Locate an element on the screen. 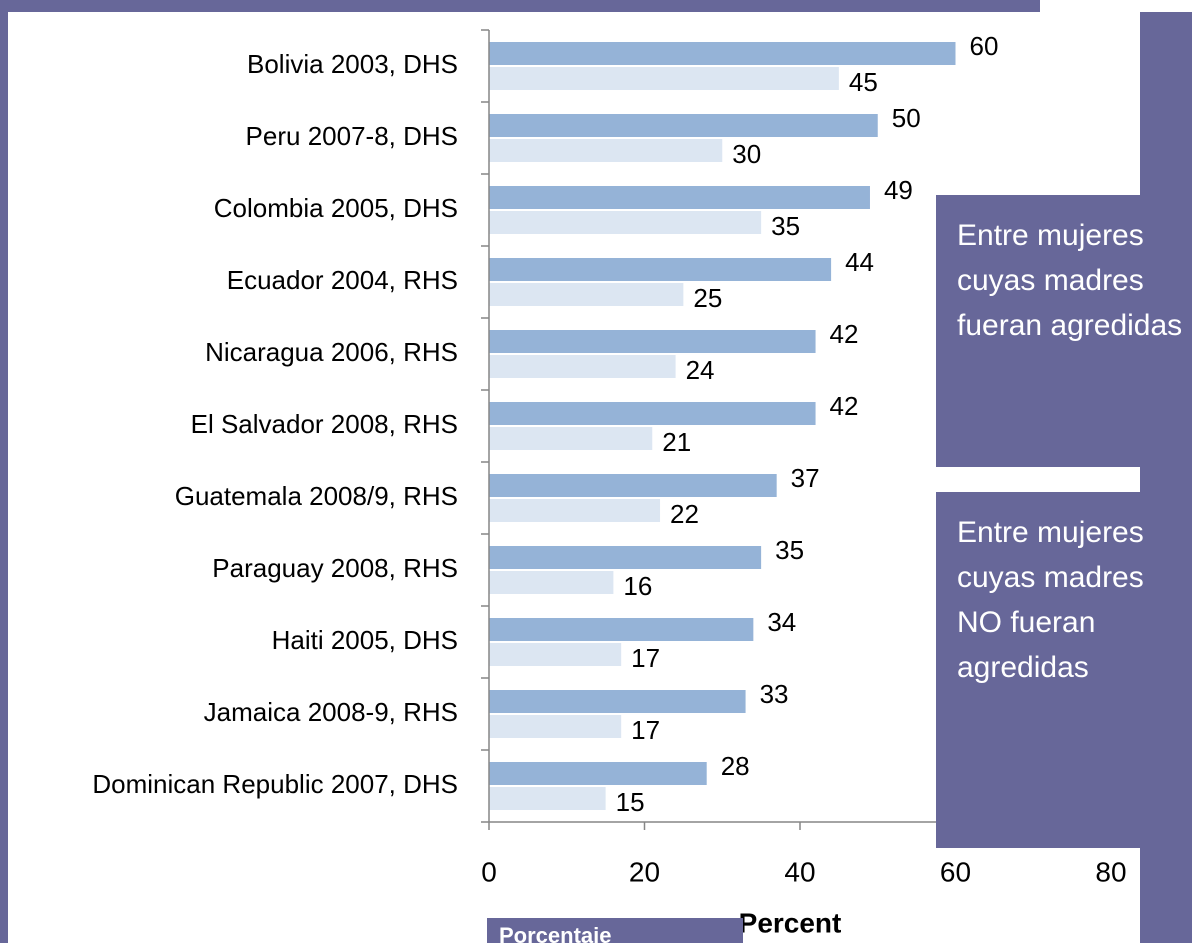 The height and width of the screenshot is (949, 1192). x-tick-label: 0 is located at coordinates (489, 871).